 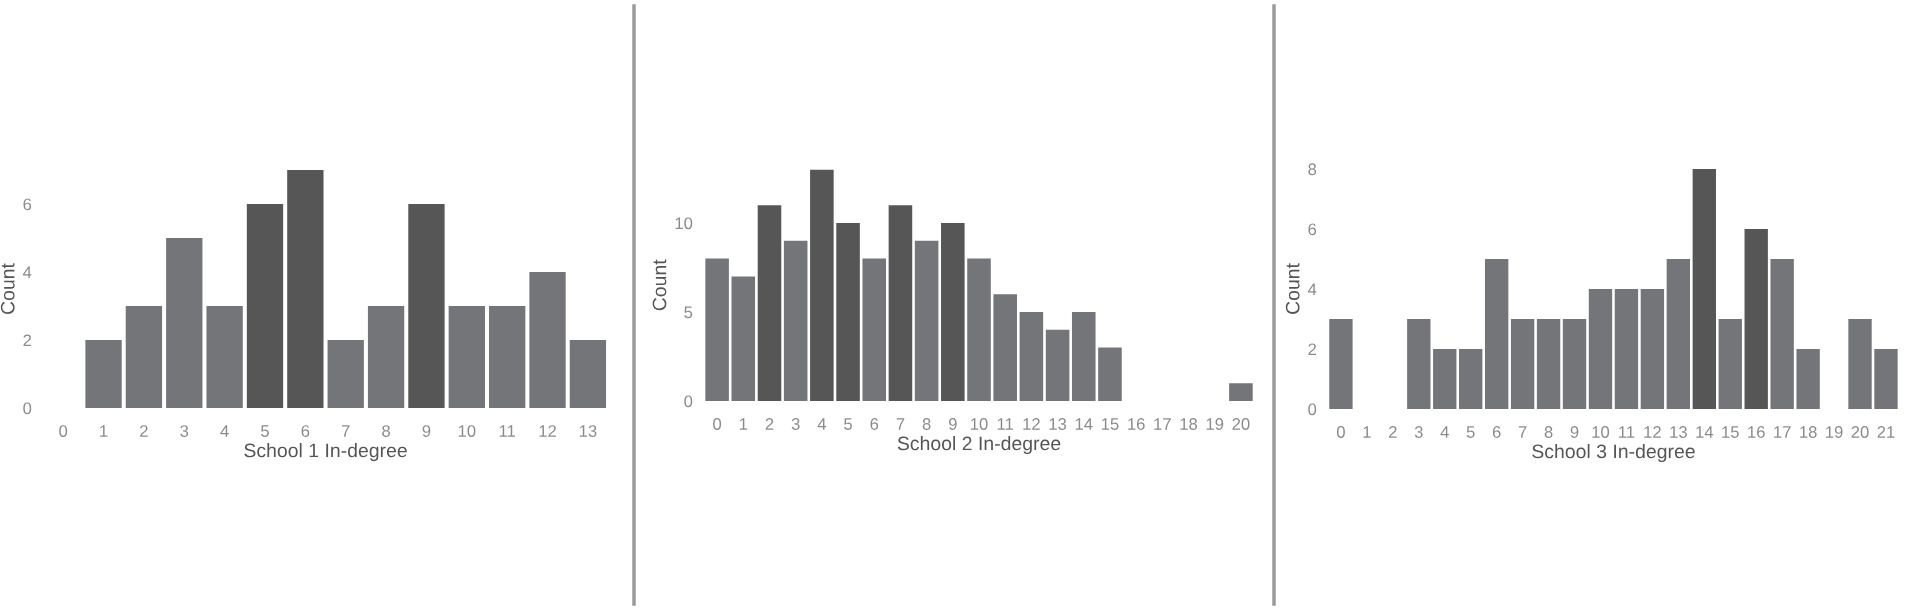 What do you see at coordinates (684, 223) in the screenshot?
I see `y-tick-label: 10` at bounding box center [684, 223].